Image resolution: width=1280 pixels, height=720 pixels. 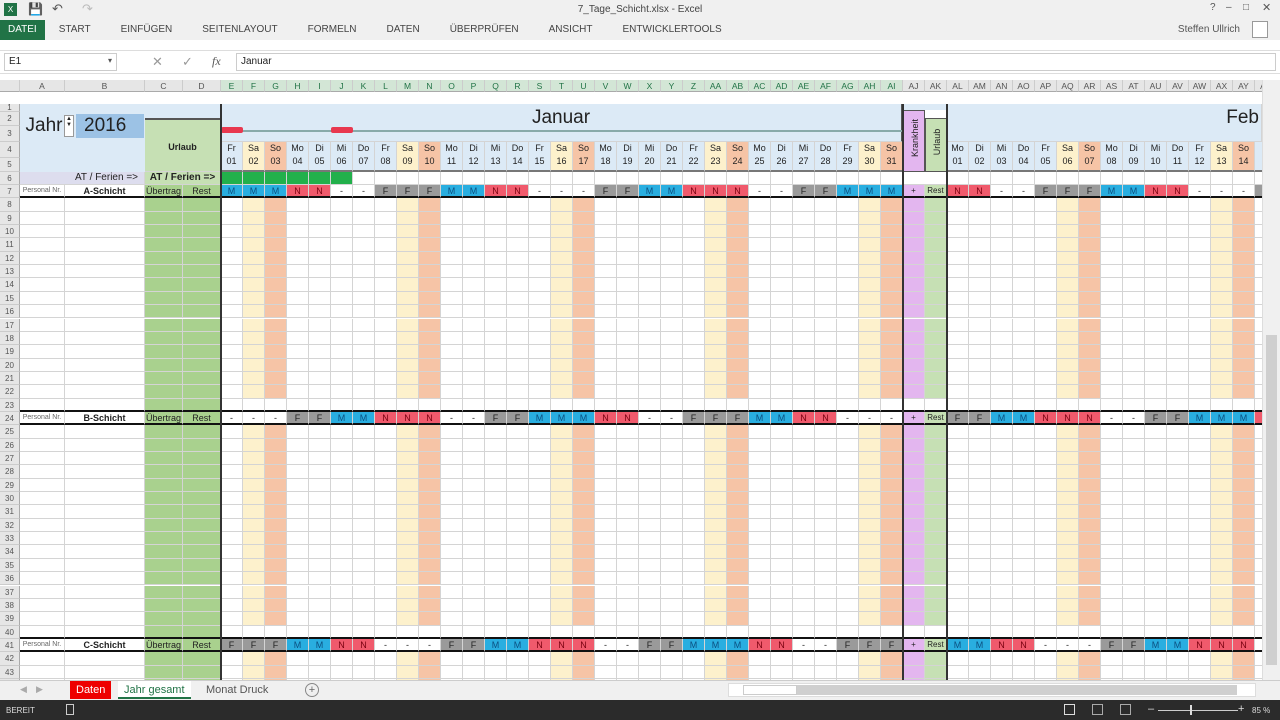 I want to click on shift-cell-jan-11: M, so click(x=452, y=192).